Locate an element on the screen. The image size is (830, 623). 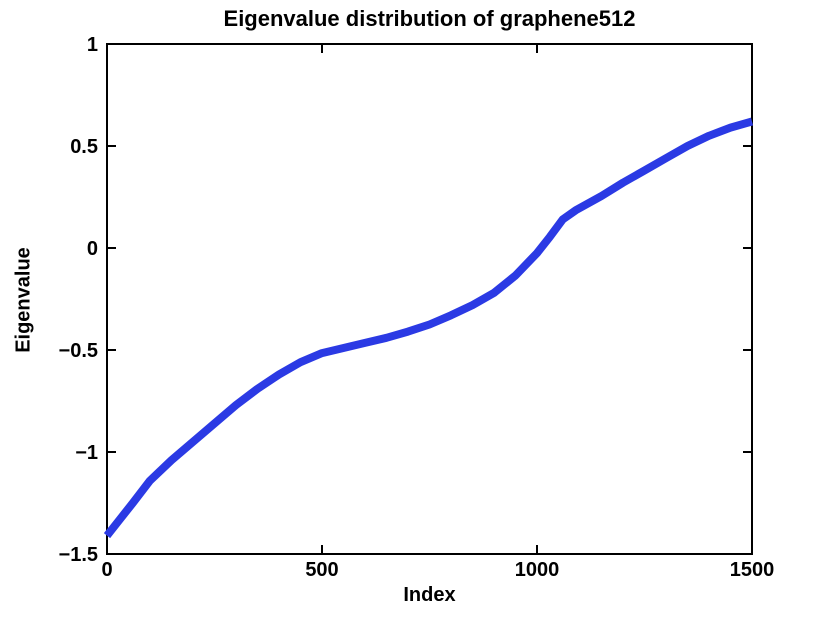
y-tick-label: −1 is located at coordinates (86, 453).